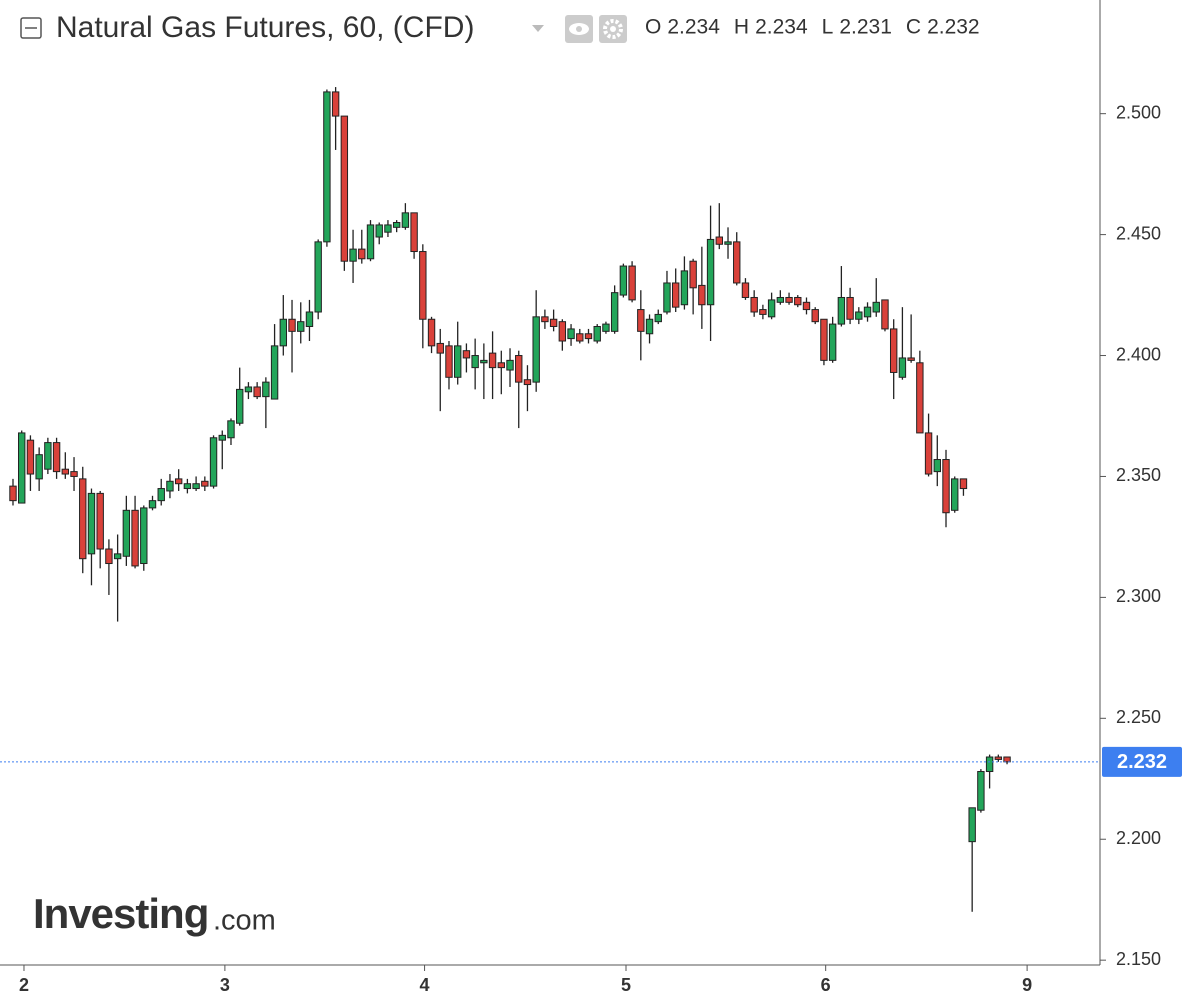 This screenshot has width=1186, height=1000. I want to click on ohlc-legend: O 2.234 H 2.234 L 2.231 C 2.232, so click(812, 27).